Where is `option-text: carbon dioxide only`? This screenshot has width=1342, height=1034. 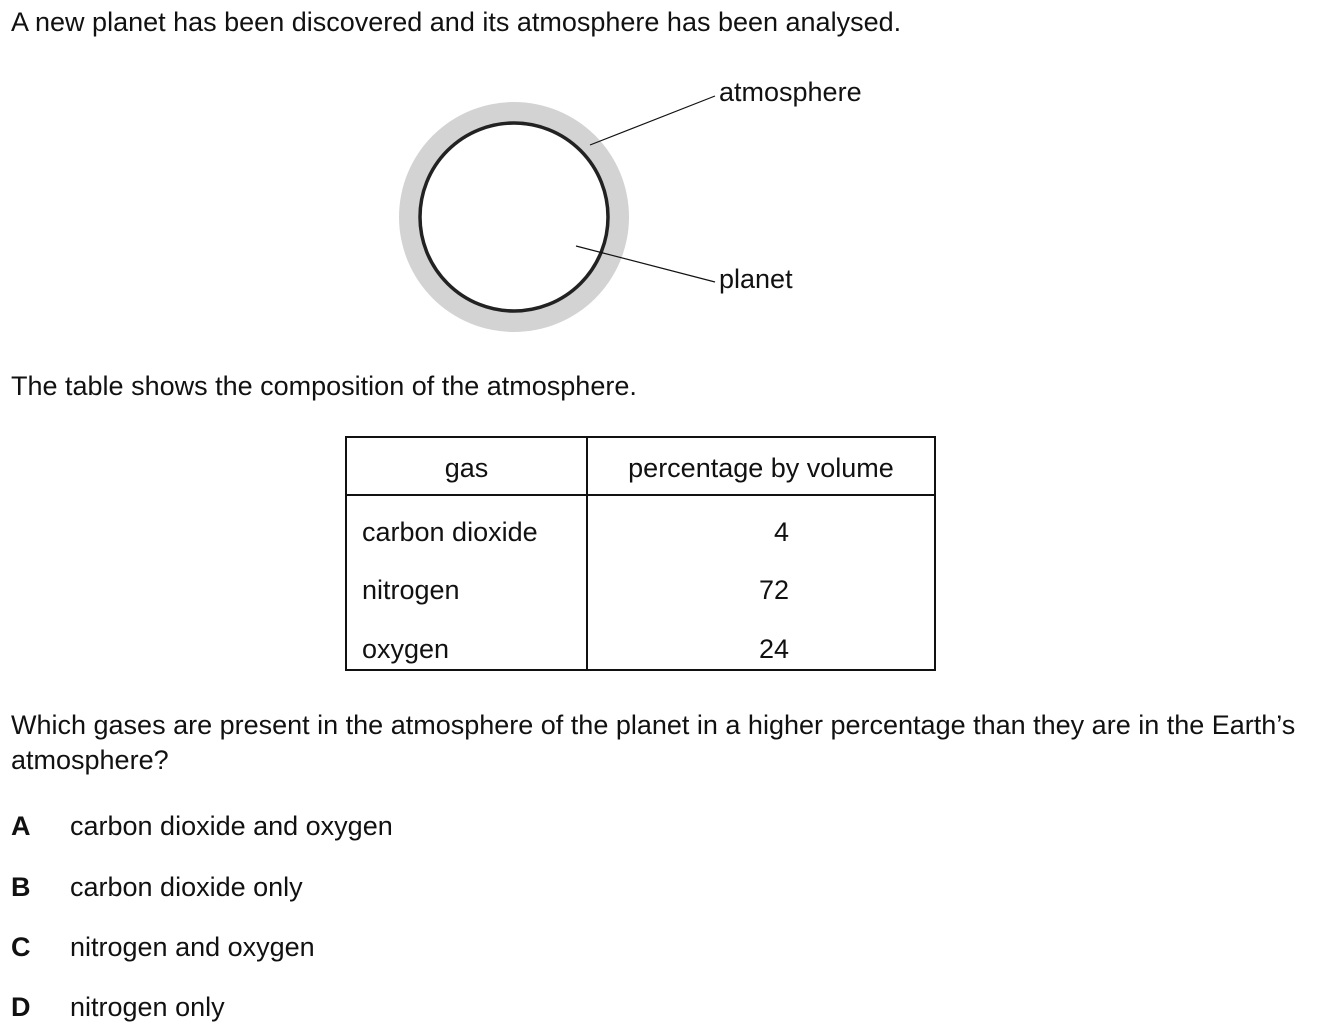
option-text: carbon dioxide only is located at coordinates (186, 887).